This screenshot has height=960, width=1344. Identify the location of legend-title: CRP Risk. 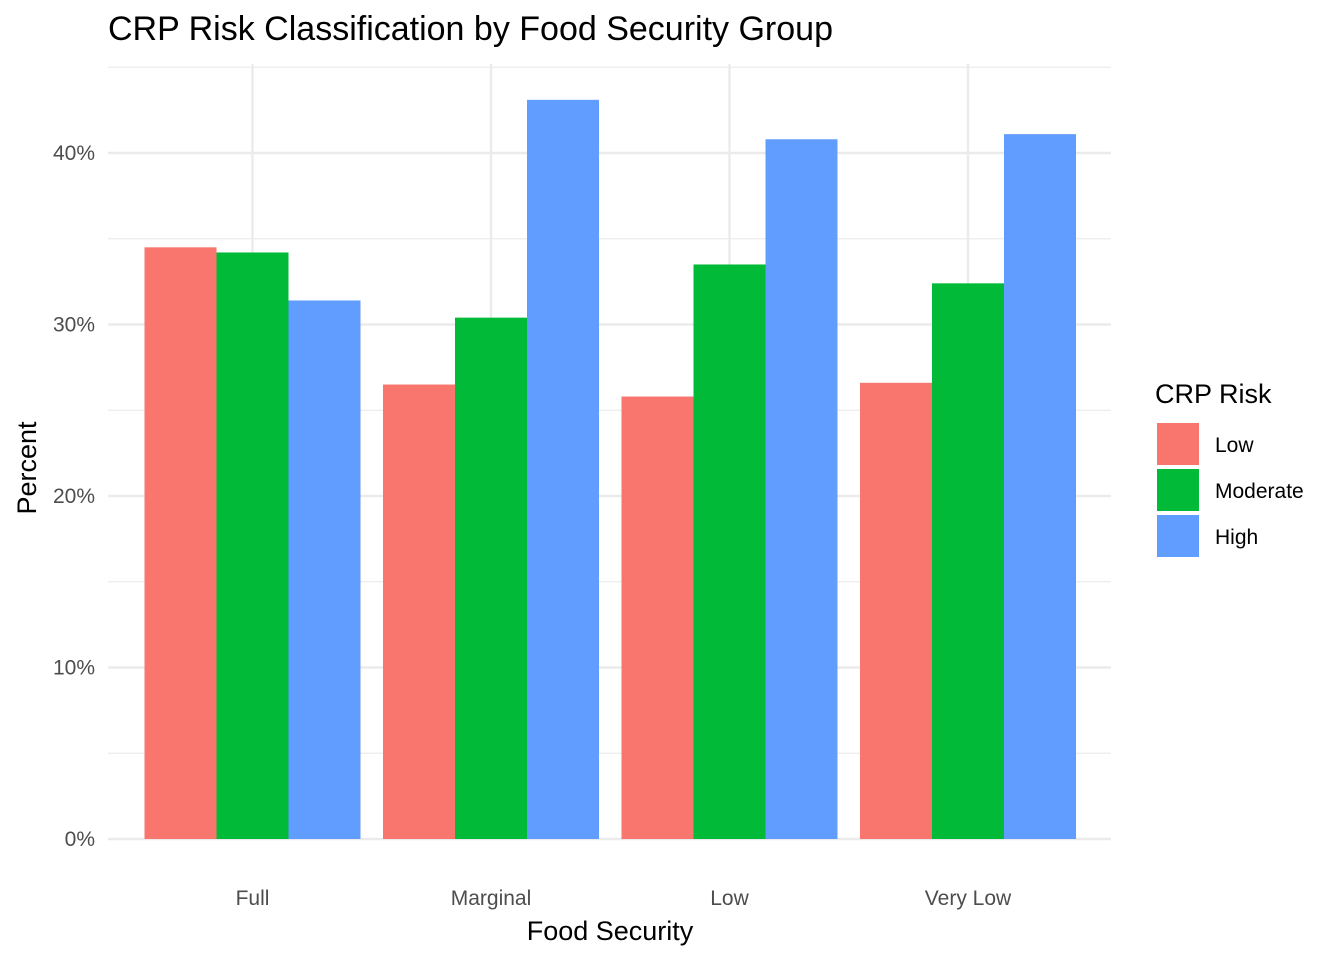
(1213, 394).